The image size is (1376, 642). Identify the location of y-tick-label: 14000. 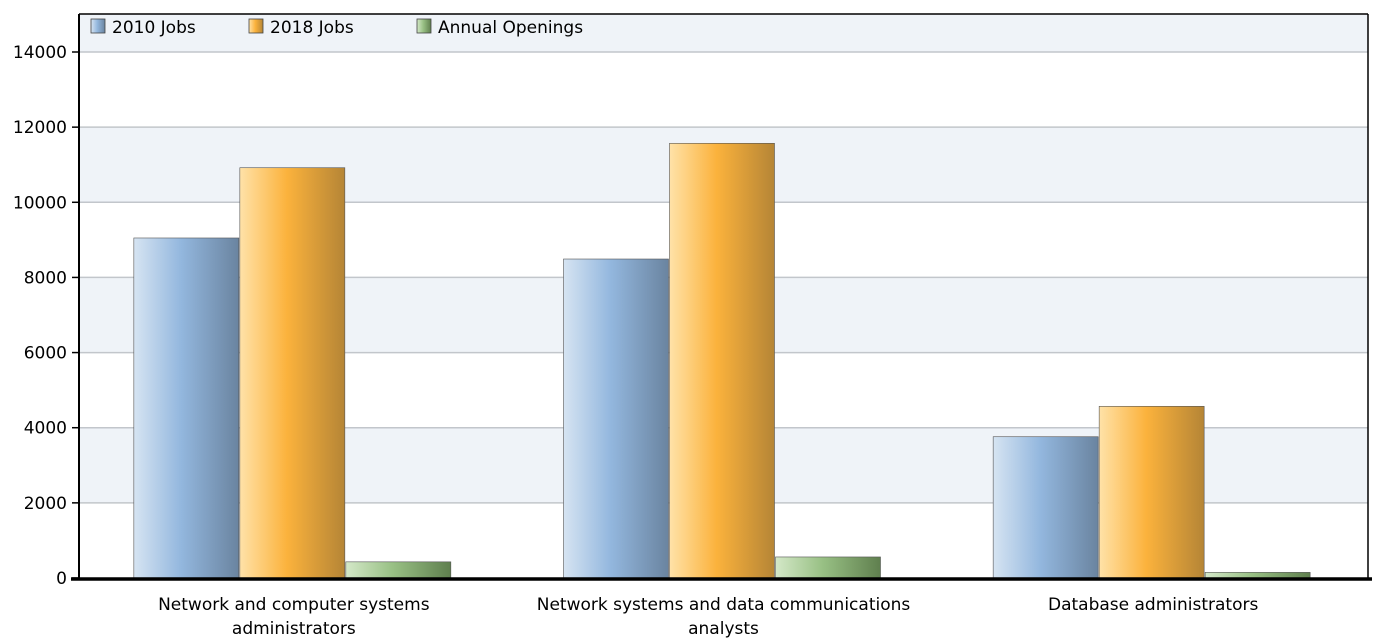
(40, 53).